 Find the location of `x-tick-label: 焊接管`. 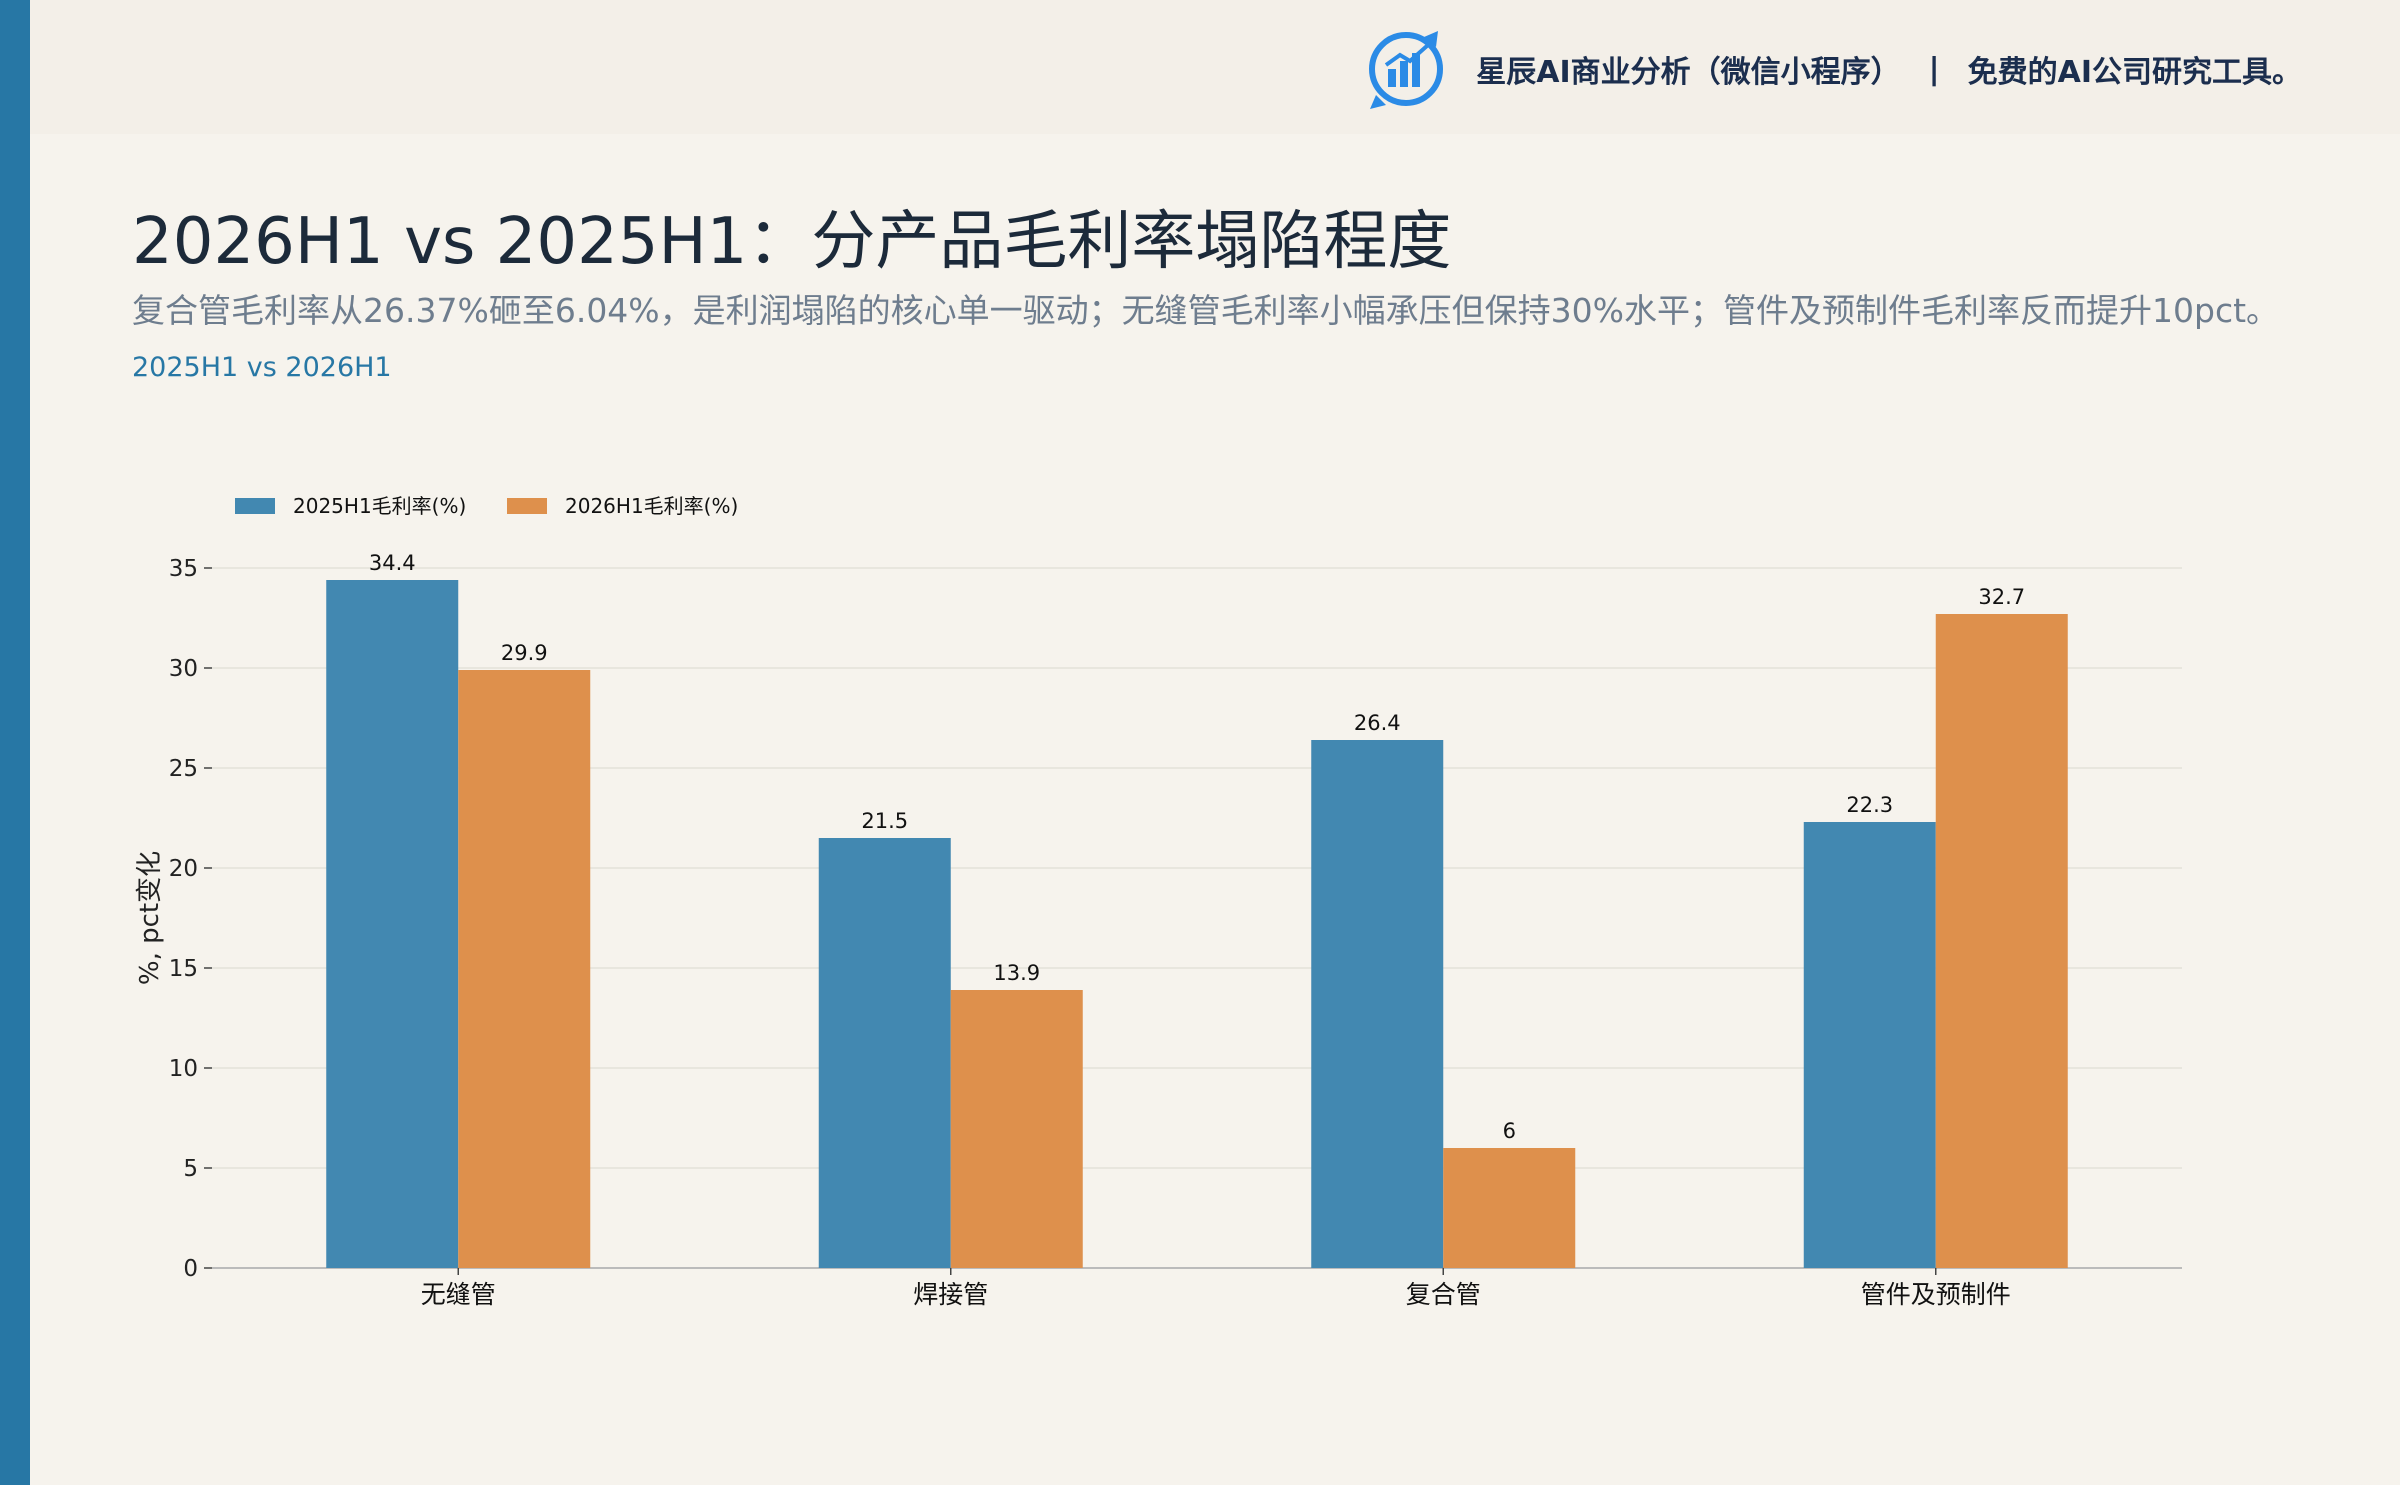

x-tick-label: 焊接管 is located at coordinates (950, 1294).